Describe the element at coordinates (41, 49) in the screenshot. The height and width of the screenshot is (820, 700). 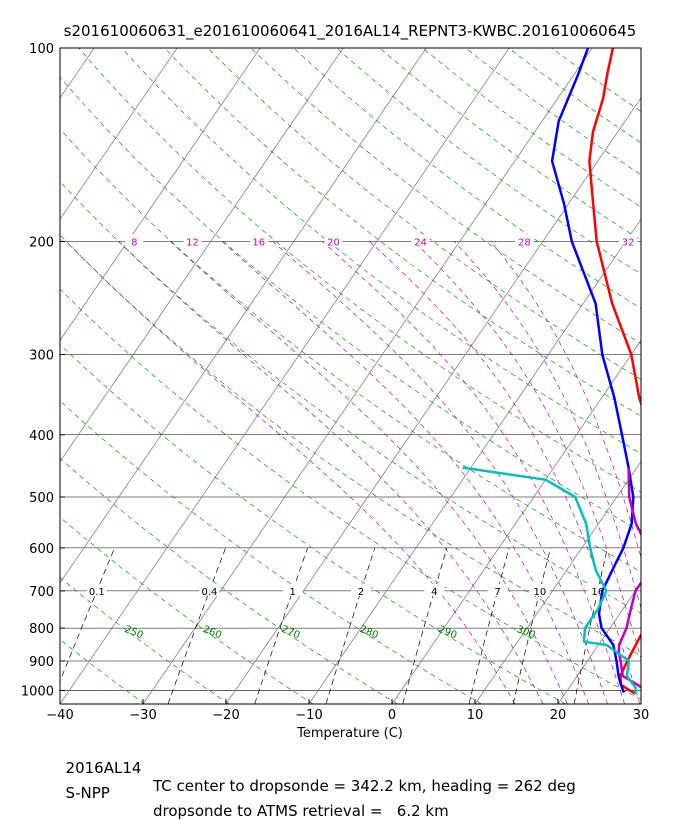
I see `y-tick-label: 100` at that location.